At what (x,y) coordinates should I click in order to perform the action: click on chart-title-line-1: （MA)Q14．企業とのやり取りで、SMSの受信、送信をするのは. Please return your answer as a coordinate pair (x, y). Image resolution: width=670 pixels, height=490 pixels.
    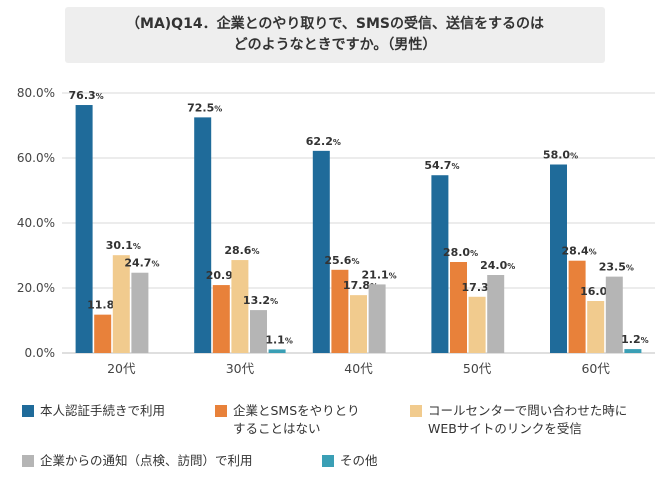
    Looking at the image, I should click on (335, 24).